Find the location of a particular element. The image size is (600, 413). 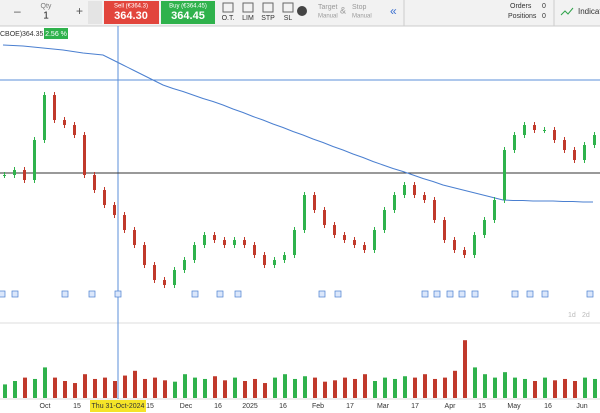

x-tick-label: Thu 31-Oct-2024 is located at coordinates (118, 406).